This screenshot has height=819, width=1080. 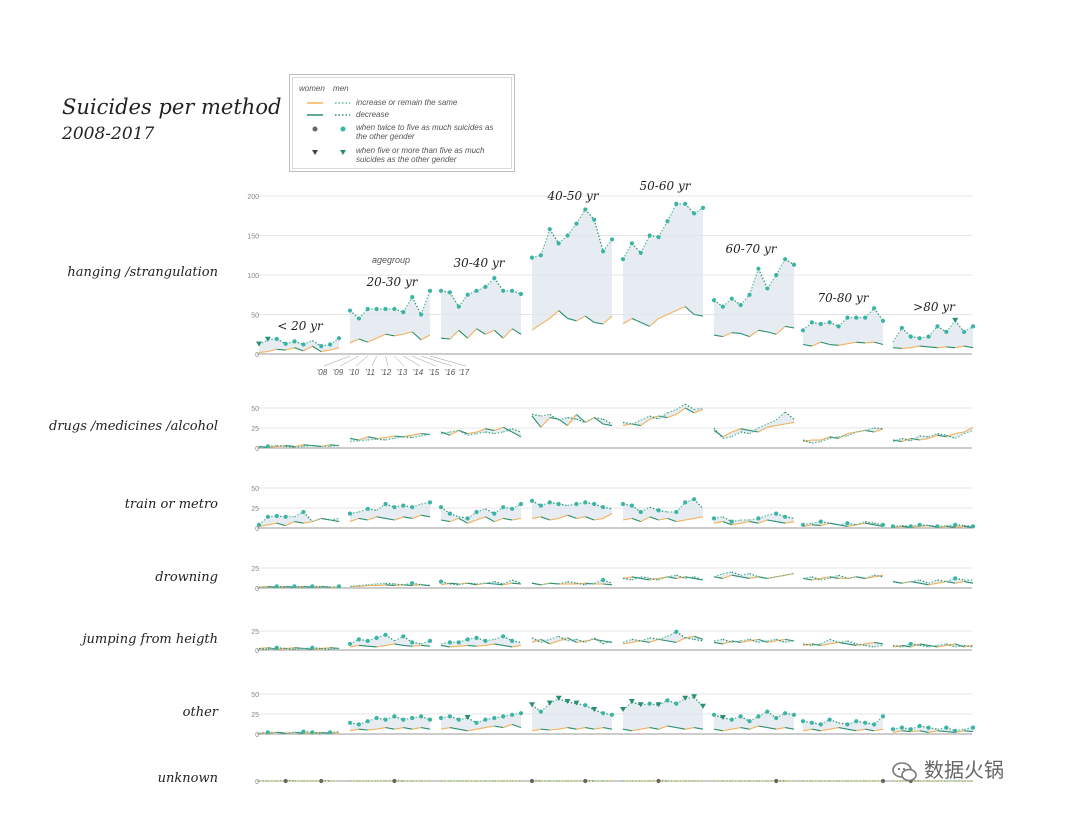 I want to click on agegroup-label: < 20 yr, so click(x=300, y=326).